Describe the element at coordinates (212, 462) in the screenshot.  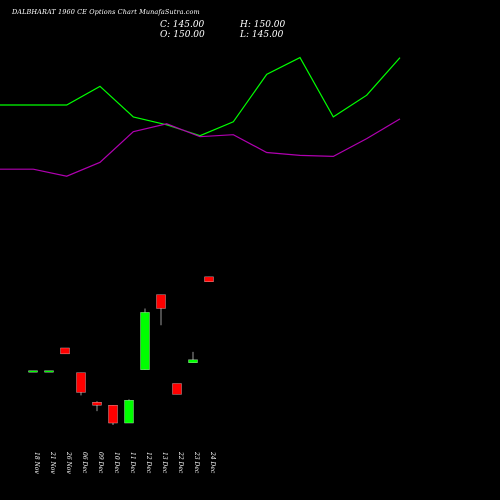
I see `x-tick-label: 24 Dec` at that location.